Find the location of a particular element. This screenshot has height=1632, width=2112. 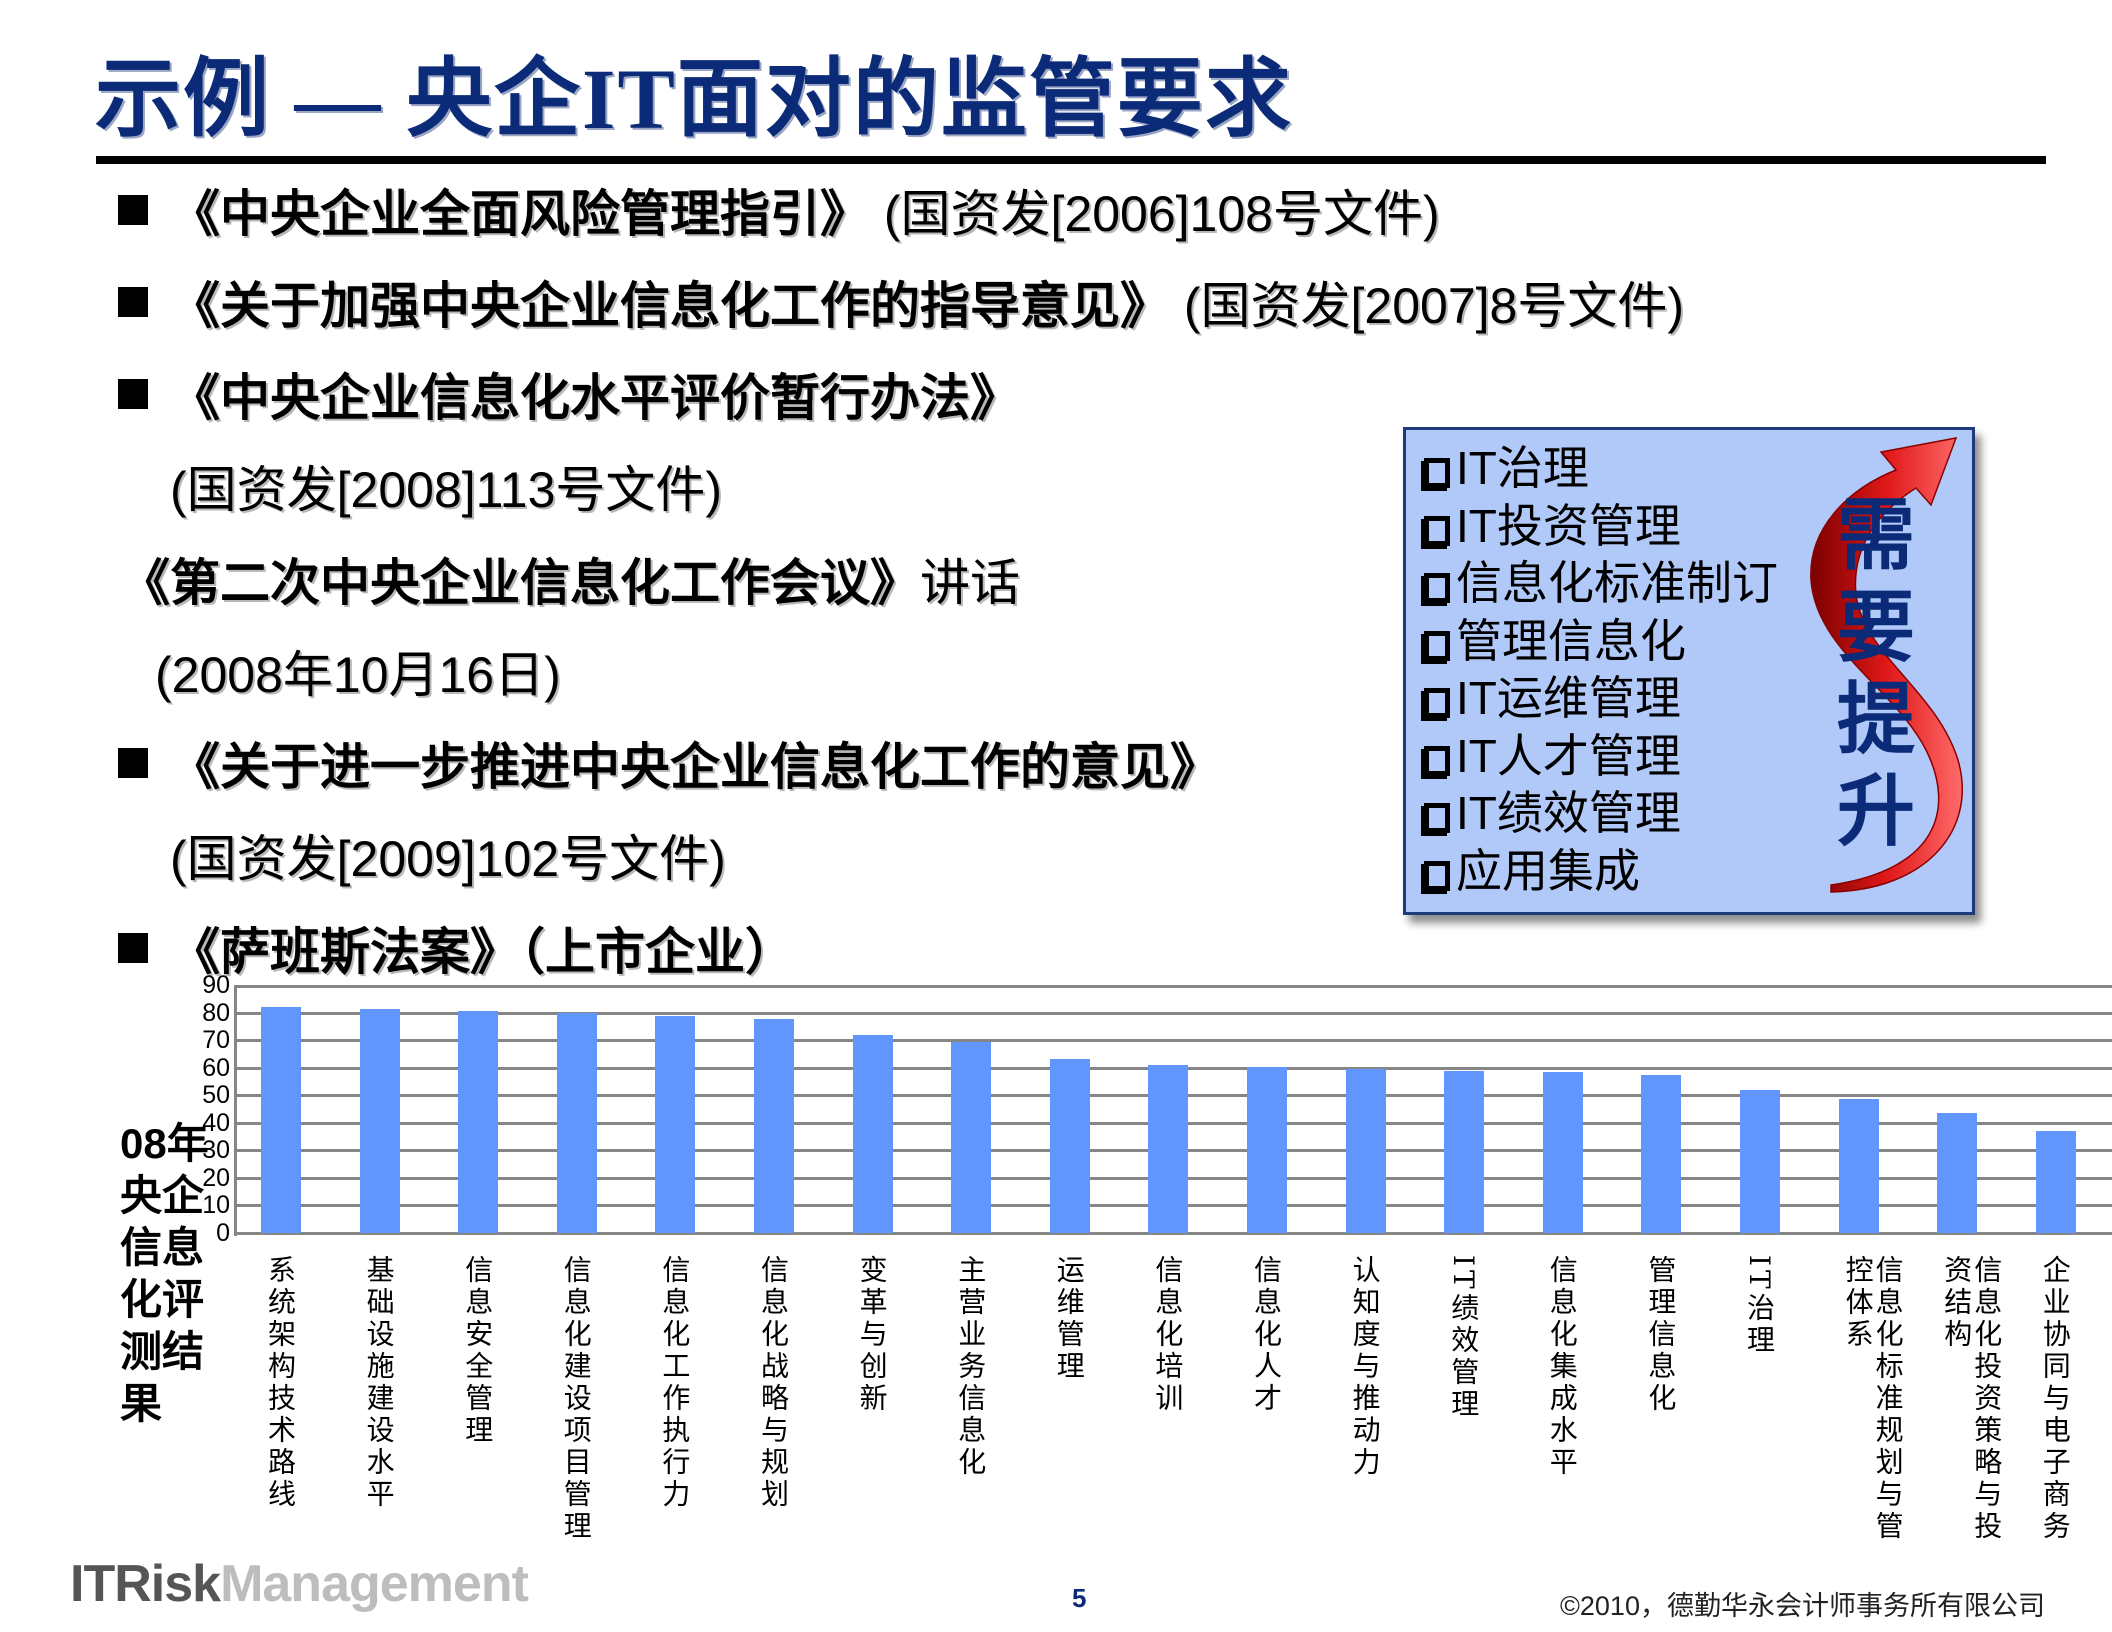

slide-title: 示例 — 央企IT面对的监管要求 is located at coordinates (694, 99).